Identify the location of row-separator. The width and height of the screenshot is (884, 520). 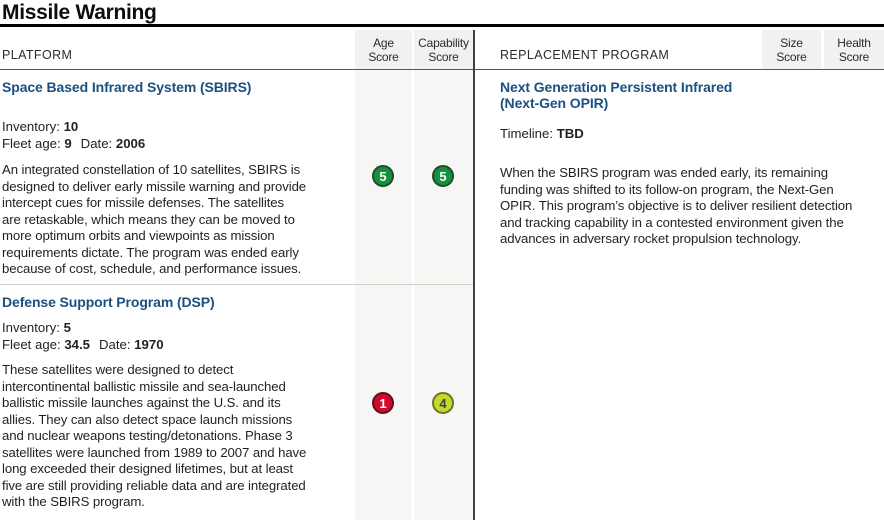
(236, 284).